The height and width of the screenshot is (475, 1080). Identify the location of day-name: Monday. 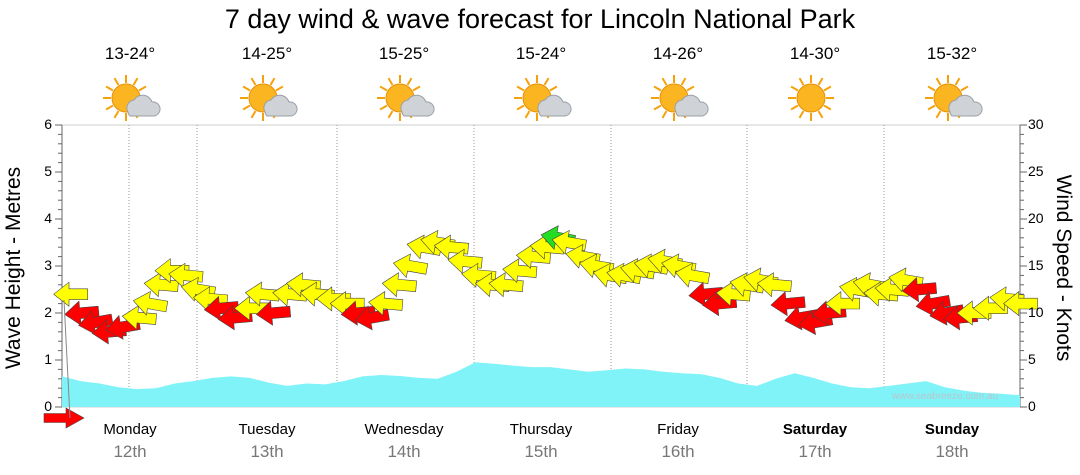
(130, 429).